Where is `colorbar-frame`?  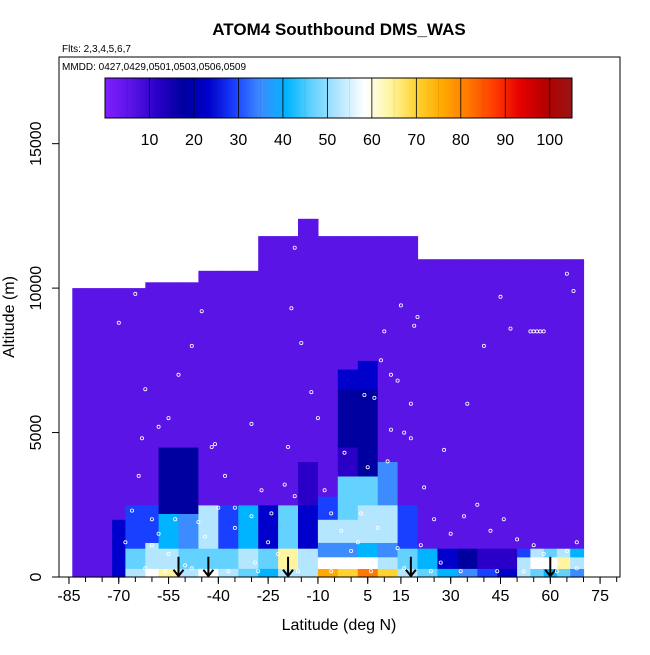 colorbar-frame is located at coordinates (338, 98).